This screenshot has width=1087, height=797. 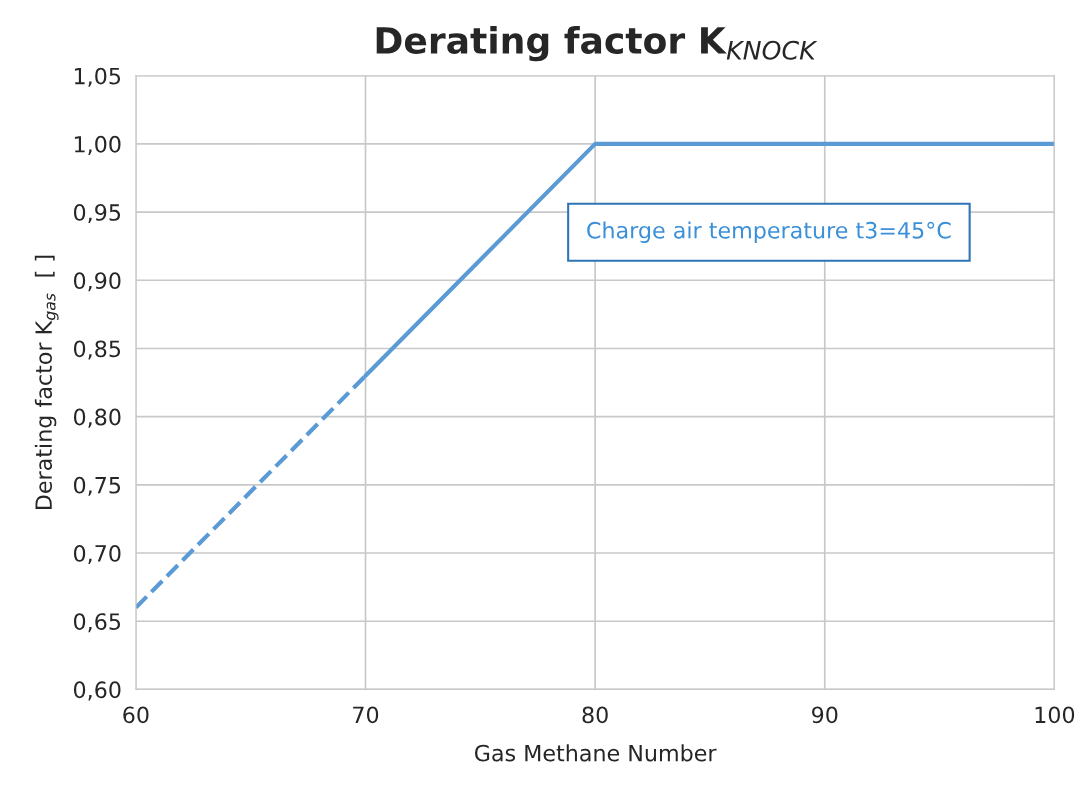 I want to click on x-tick-label: 70, so click(x=366, y=715).